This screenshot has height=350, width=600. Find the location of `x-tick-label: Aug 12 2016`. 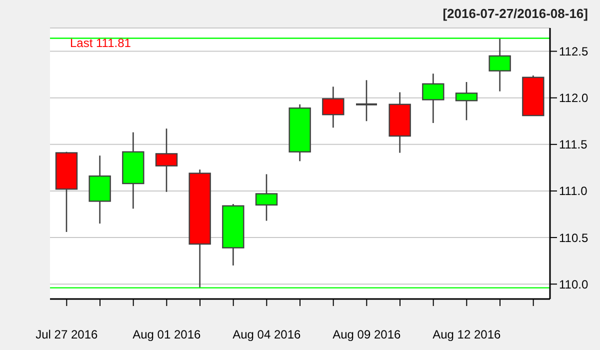

x-tick-label: Aug 12 2016 is located at coordinates (467, 335).